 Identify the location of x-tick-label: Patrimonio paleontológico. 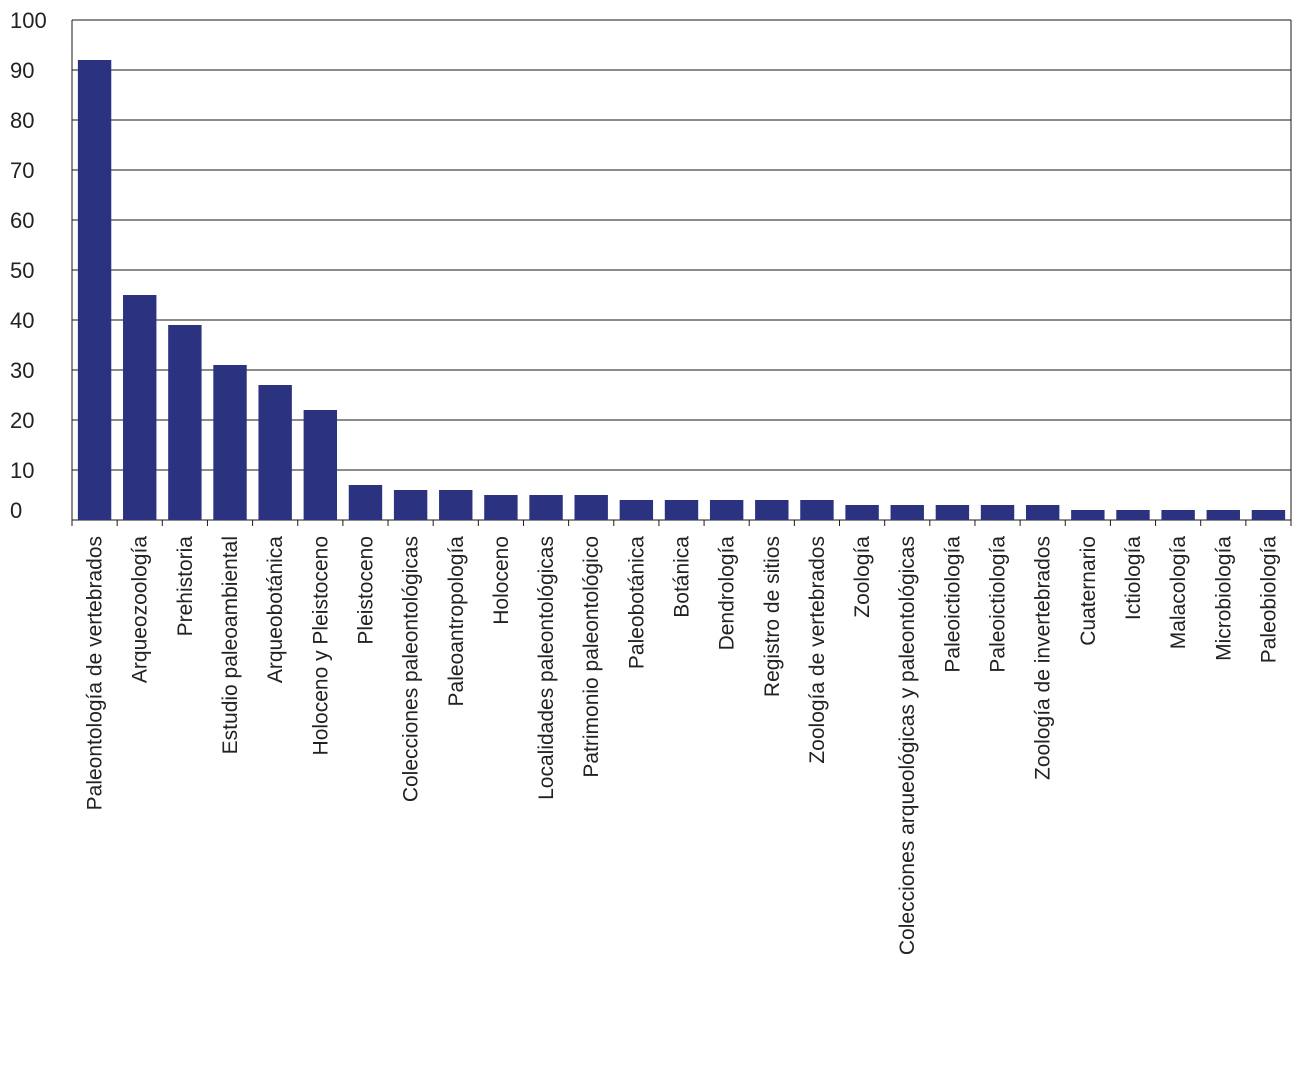
(591, 657).